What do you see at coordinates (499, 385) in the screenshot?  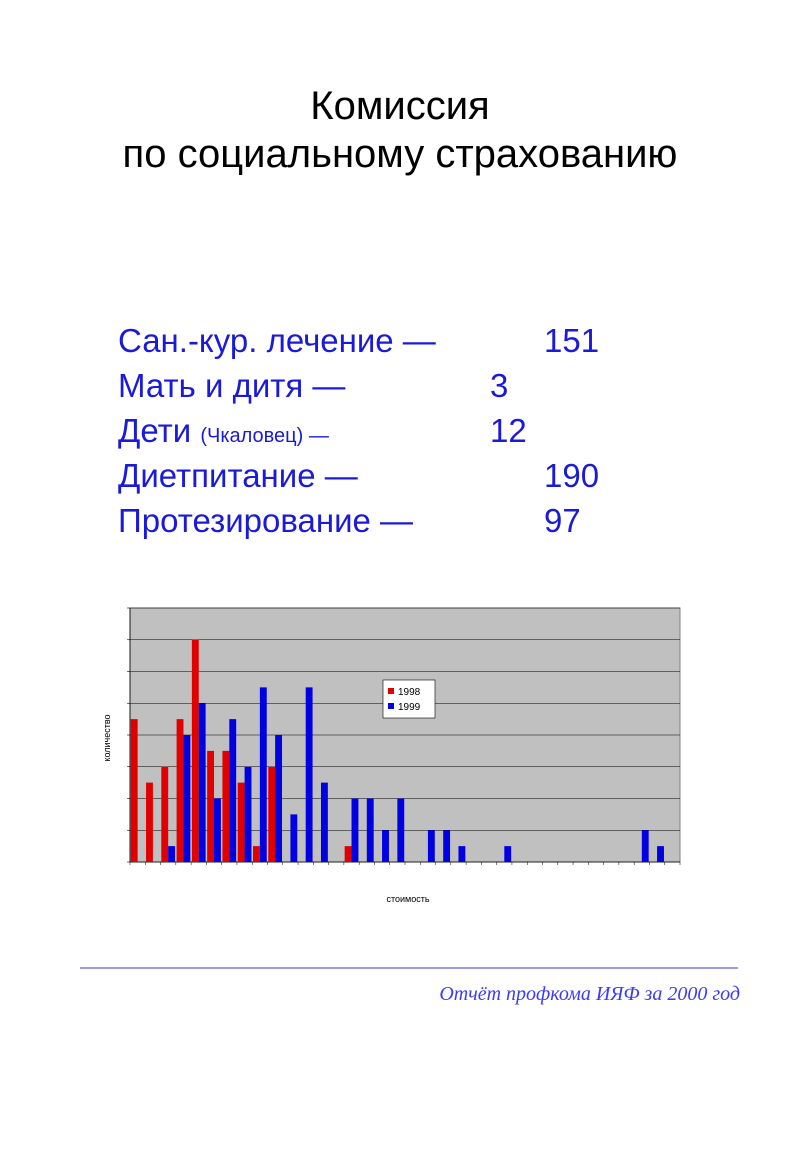 I see `stat-value: 3` at bounding box center [499, 385].